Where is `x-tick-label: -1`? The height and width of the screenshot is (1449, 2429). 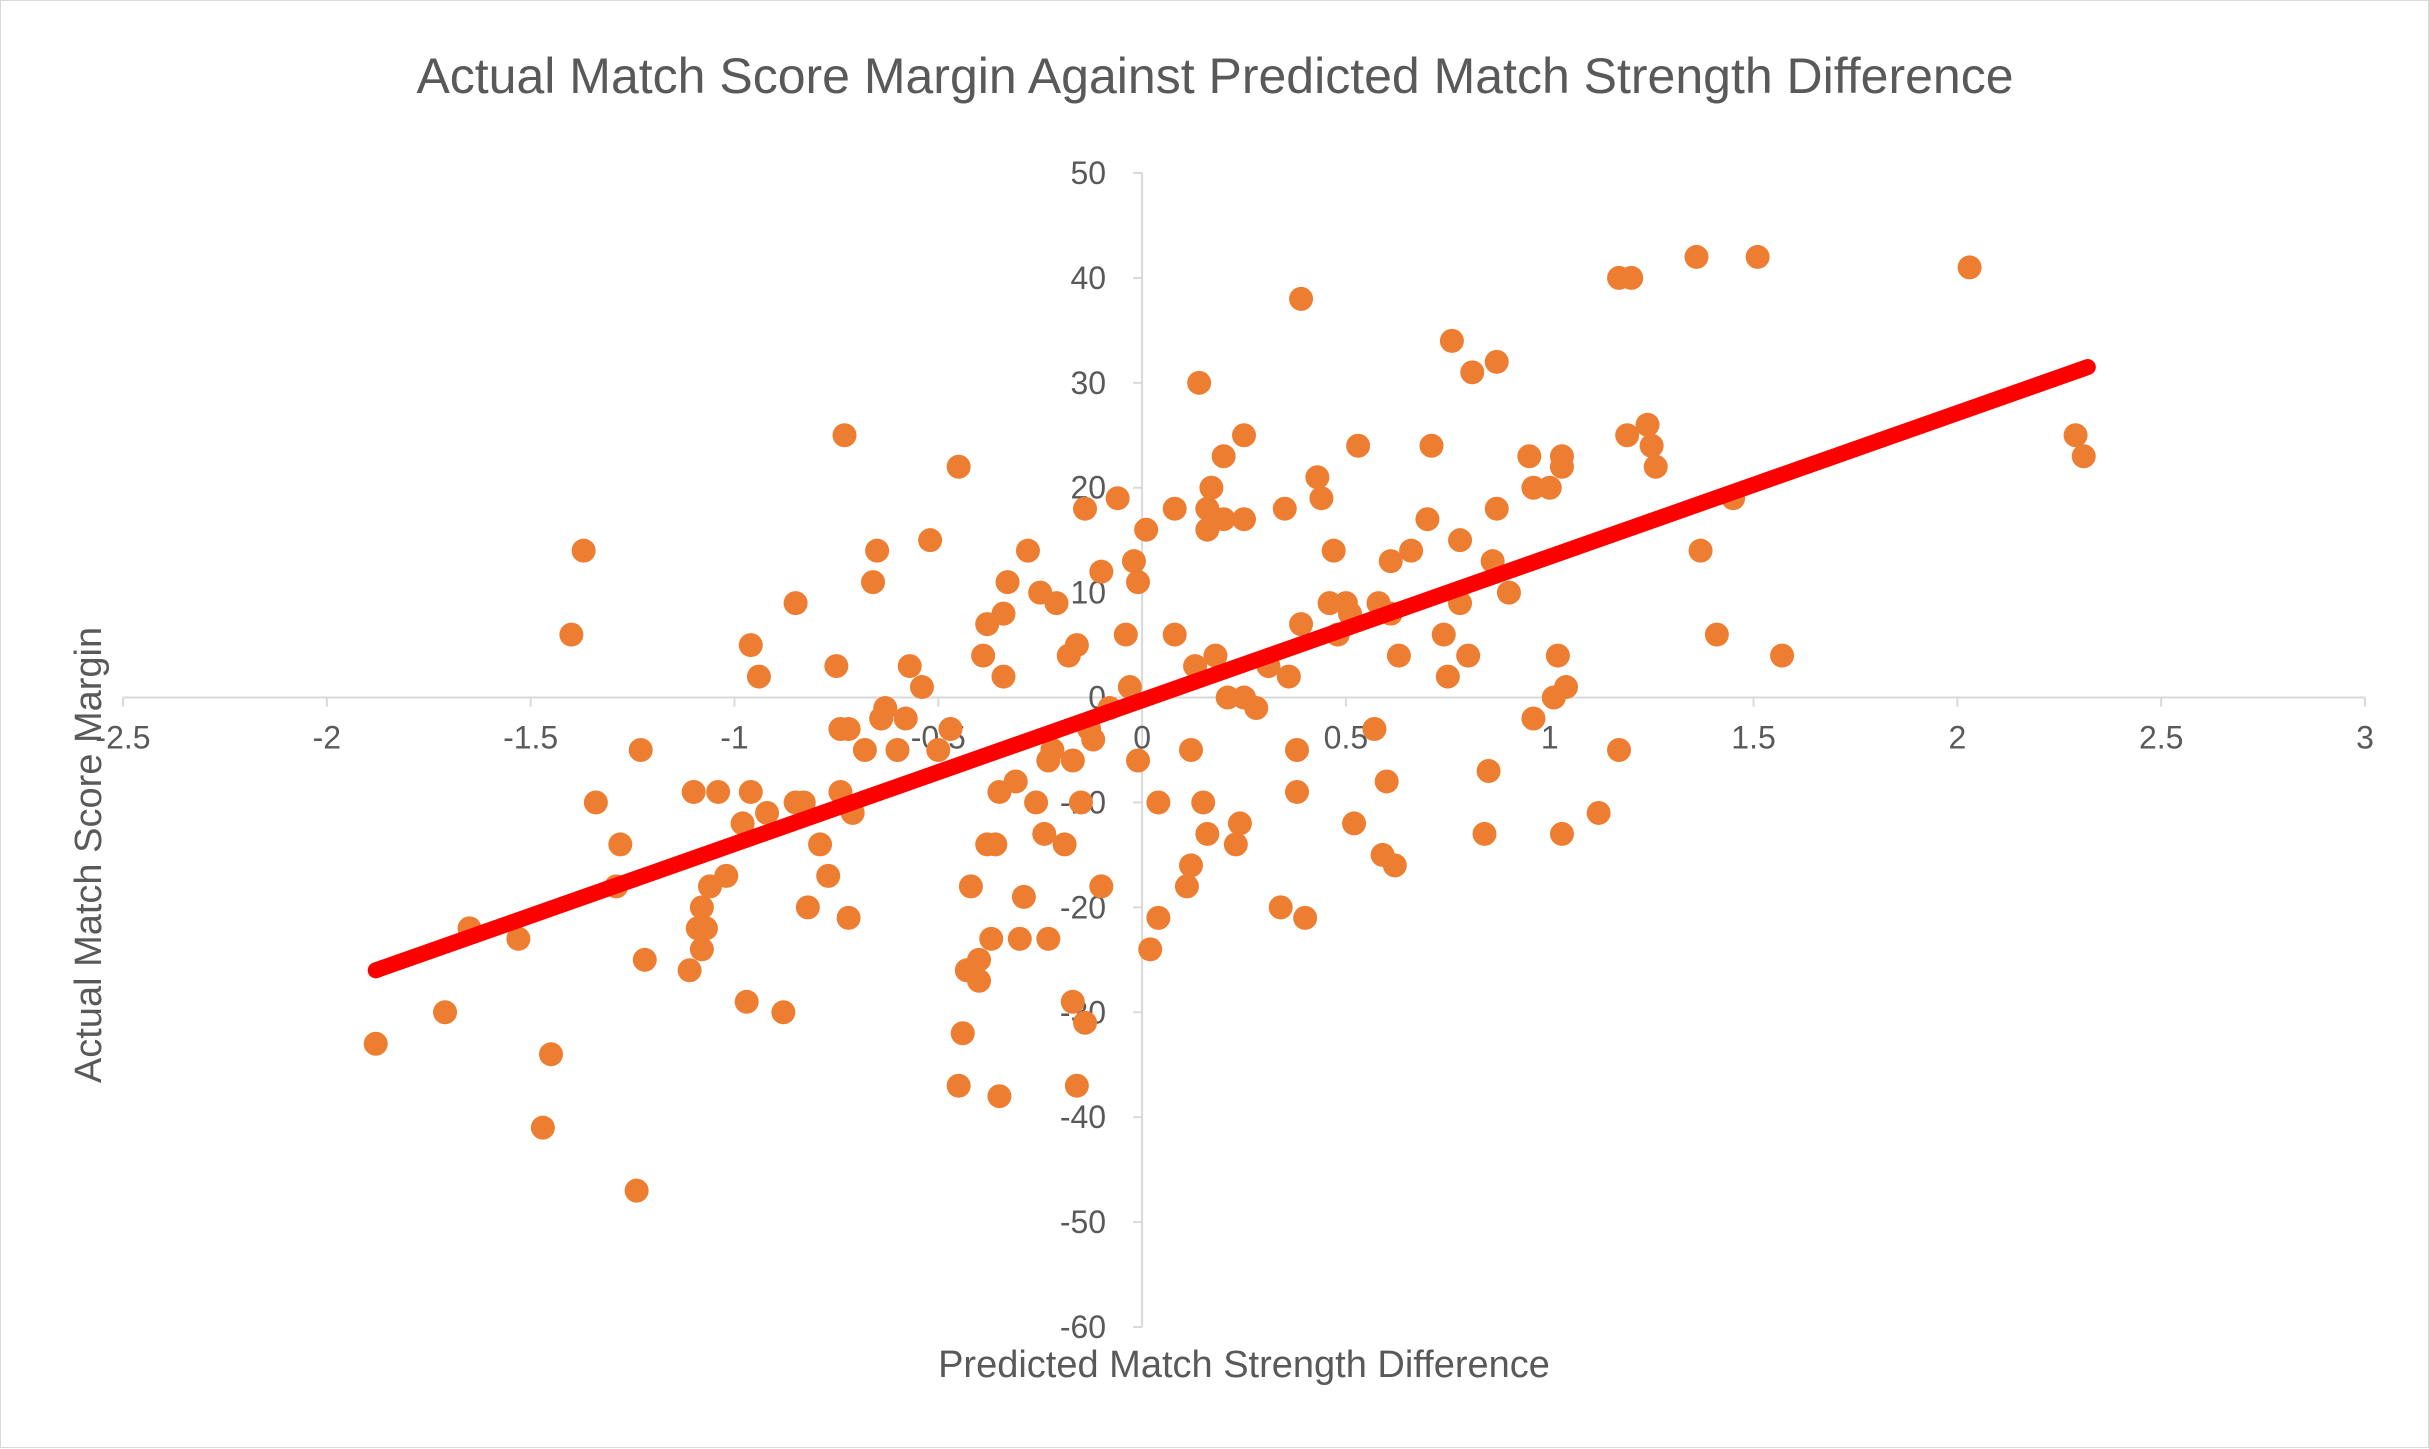 x-tick-label: -1 is located at coordinates (734, 738).